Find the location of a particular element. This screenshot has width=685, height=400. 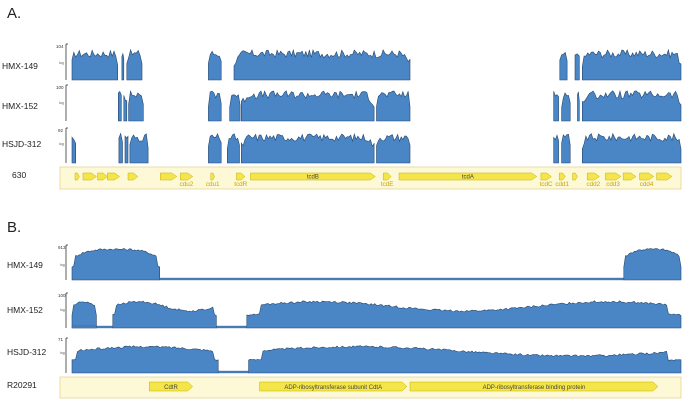

panel-a-ylog-hsjd-312: log is located at coordinates (61, 144).